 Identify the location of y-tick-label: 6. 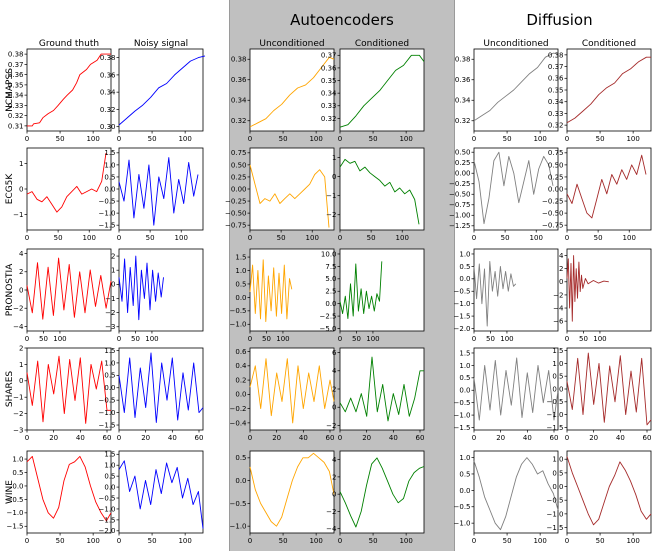
(334, 353).